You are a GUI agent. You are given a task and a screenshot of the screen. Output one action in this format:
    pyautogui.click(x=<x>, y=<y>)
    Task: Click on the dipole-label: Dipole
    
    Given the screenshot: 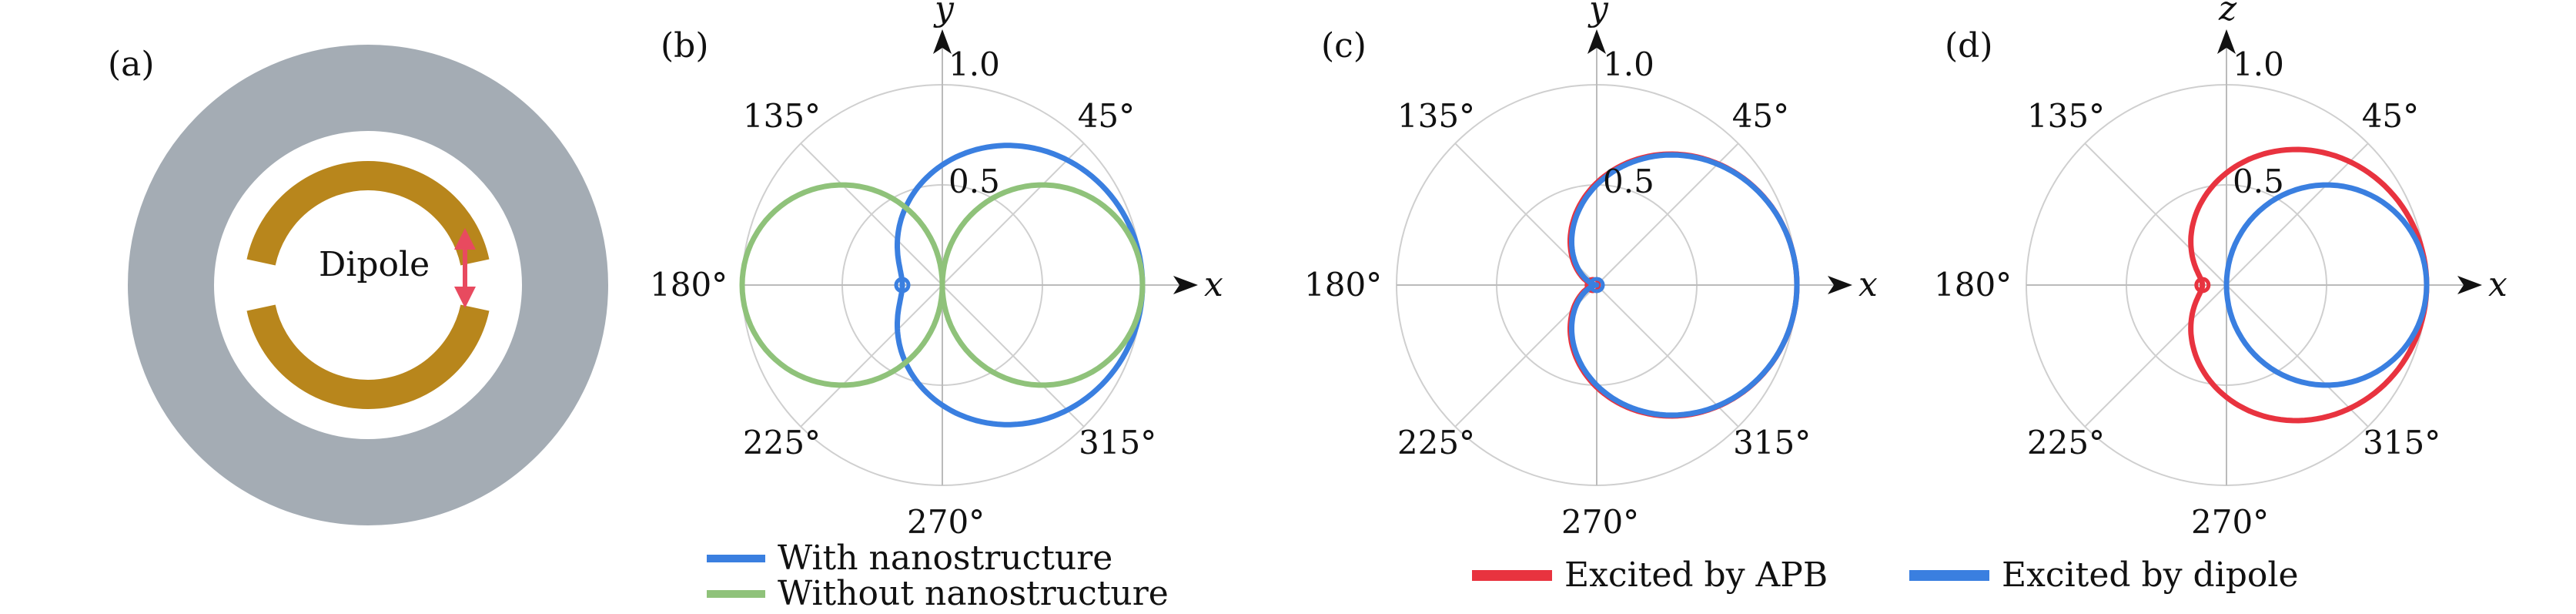 What is the action you would take?
    pyautogui.click(x=375, y=264)
    